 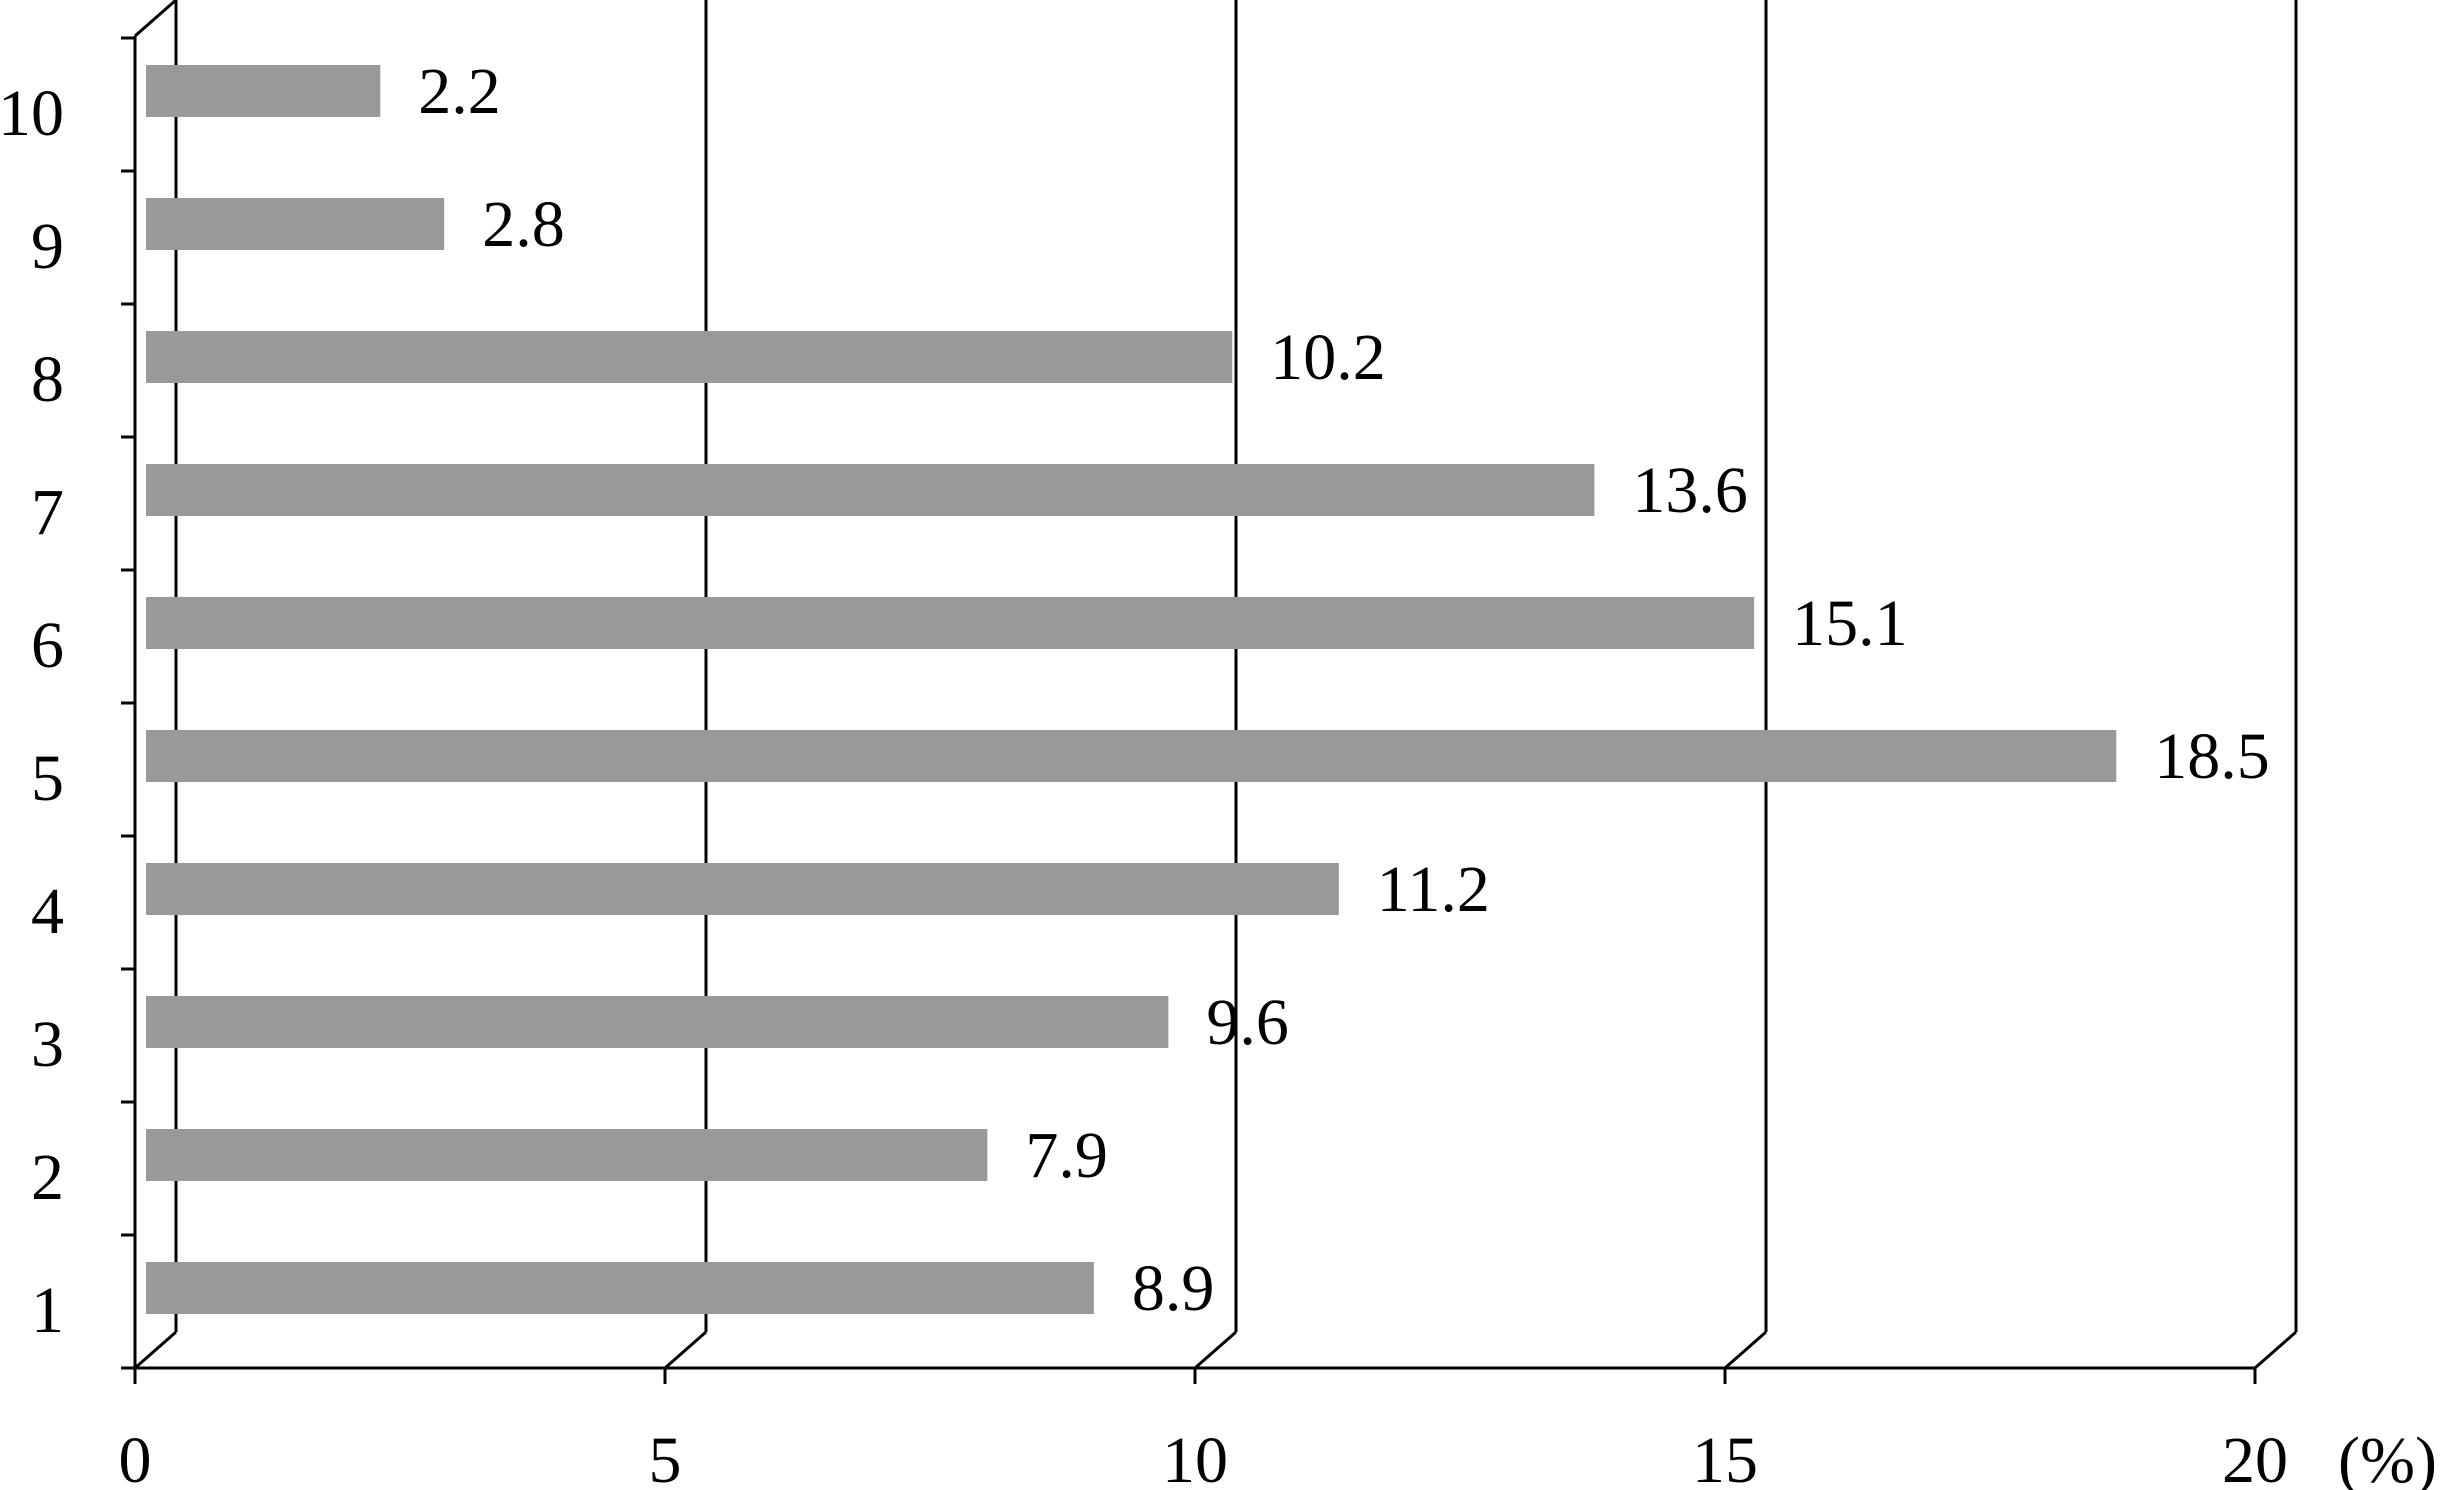 What do you see at coordinates (47, 379) in the screenshot?
I see `category-label-8: 8` at bounding box center [47, 379].